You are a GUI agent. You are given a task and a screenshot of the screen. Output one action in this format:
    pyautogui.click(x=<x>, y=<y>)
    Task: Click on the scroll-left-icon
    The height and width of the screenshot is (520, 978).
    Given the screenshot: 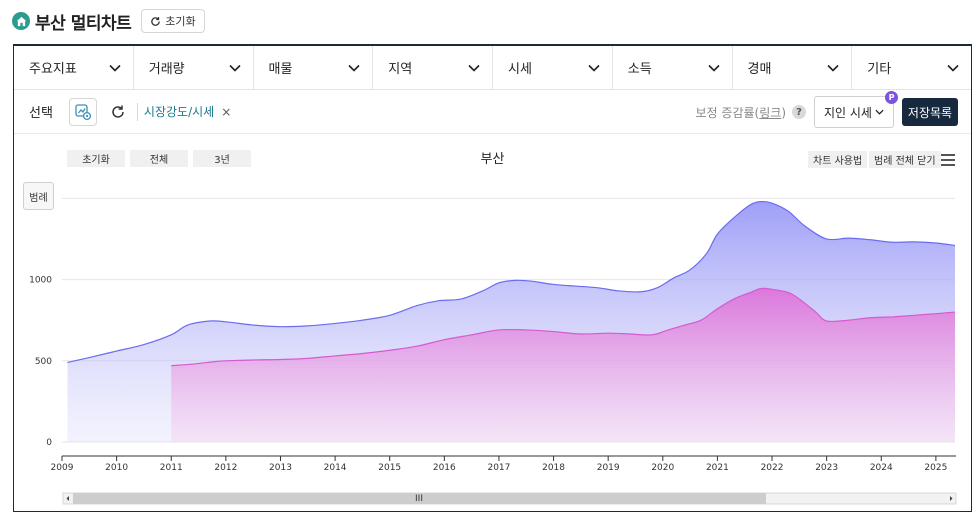 What is the action you would take?
    pyautogui.click(x=67, y=498)
    